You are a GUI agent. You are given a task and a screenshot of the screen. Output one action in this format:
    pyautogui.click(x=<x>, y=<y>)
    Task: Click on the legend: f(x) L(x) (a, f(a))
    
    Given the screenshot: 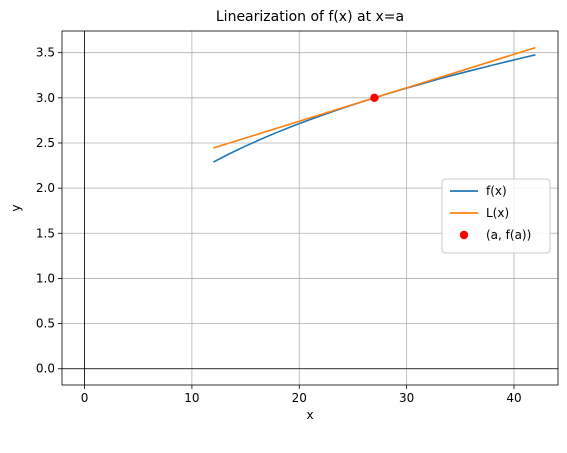 What is the action you would take?
    pyautogui.click(x=496, y=216)
    